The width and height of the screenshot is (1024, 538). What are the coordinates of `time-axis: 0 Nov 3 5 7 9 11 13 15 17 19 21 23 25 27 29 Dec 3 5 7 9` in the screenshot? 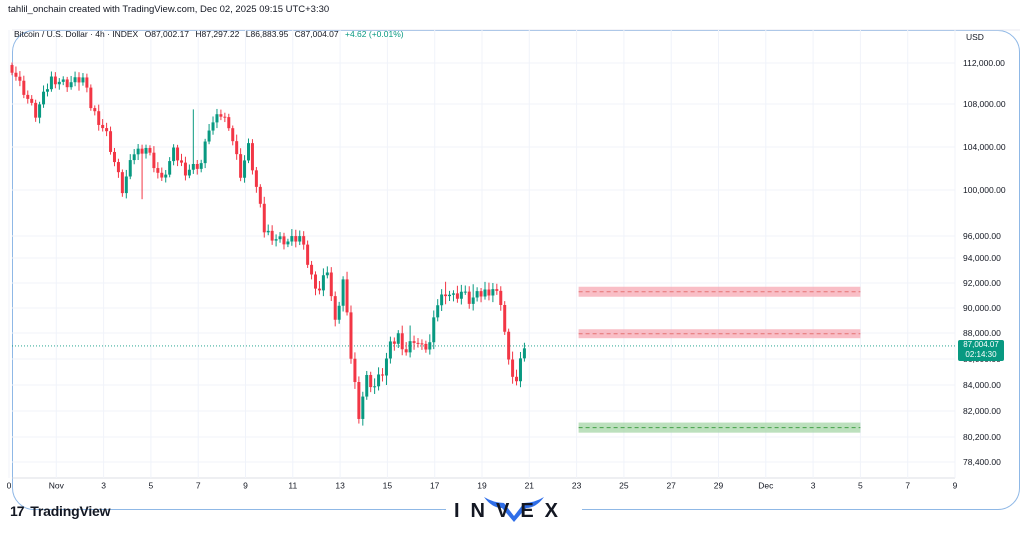 It's located at (482, 485).